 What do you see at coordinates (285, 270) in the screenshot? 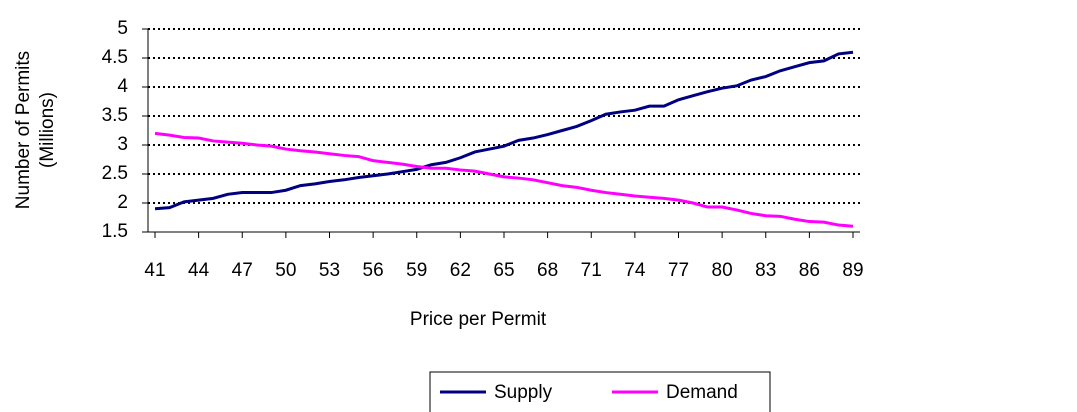
I see `x-tick-label: 50` at bounding box center [285, 270].